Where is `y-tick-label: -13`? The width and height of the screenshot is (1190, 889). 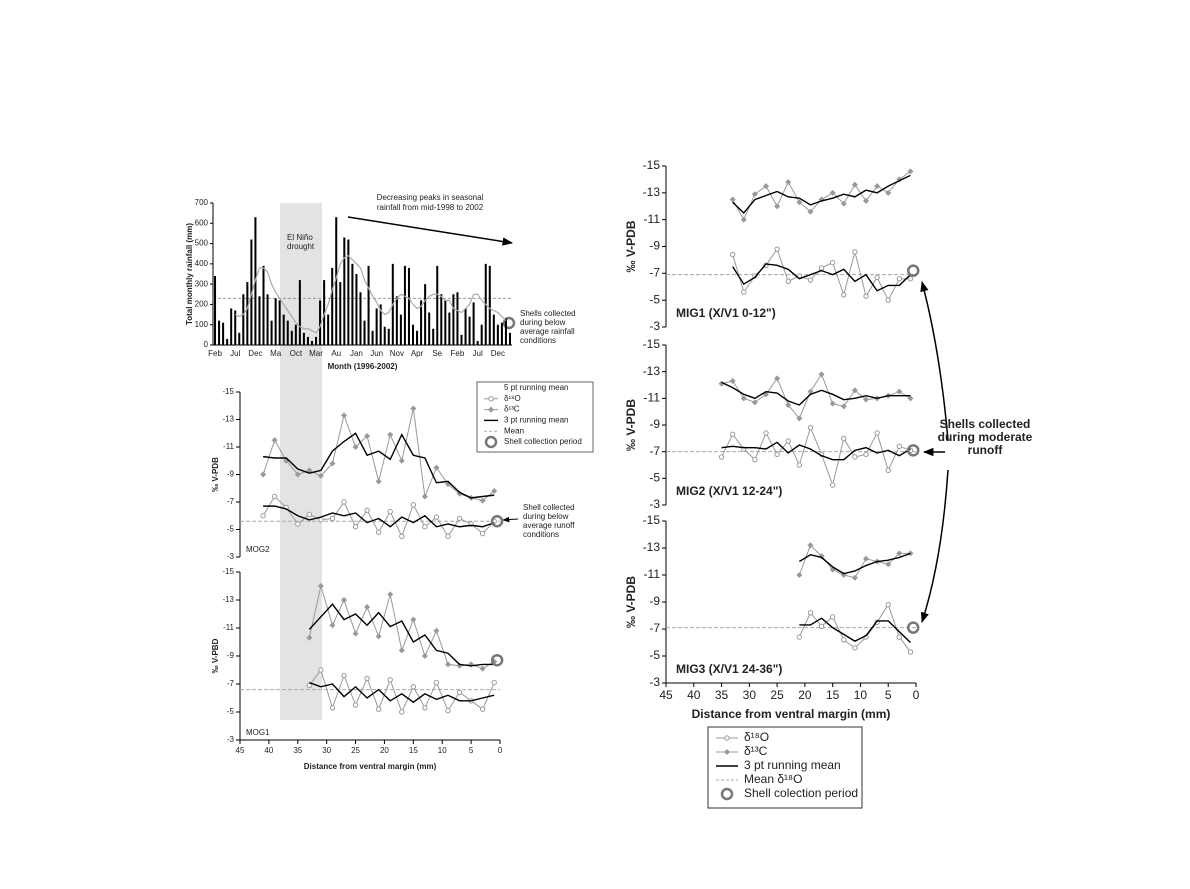
y-tick-label: -13 is located at coordinates (652, 547).